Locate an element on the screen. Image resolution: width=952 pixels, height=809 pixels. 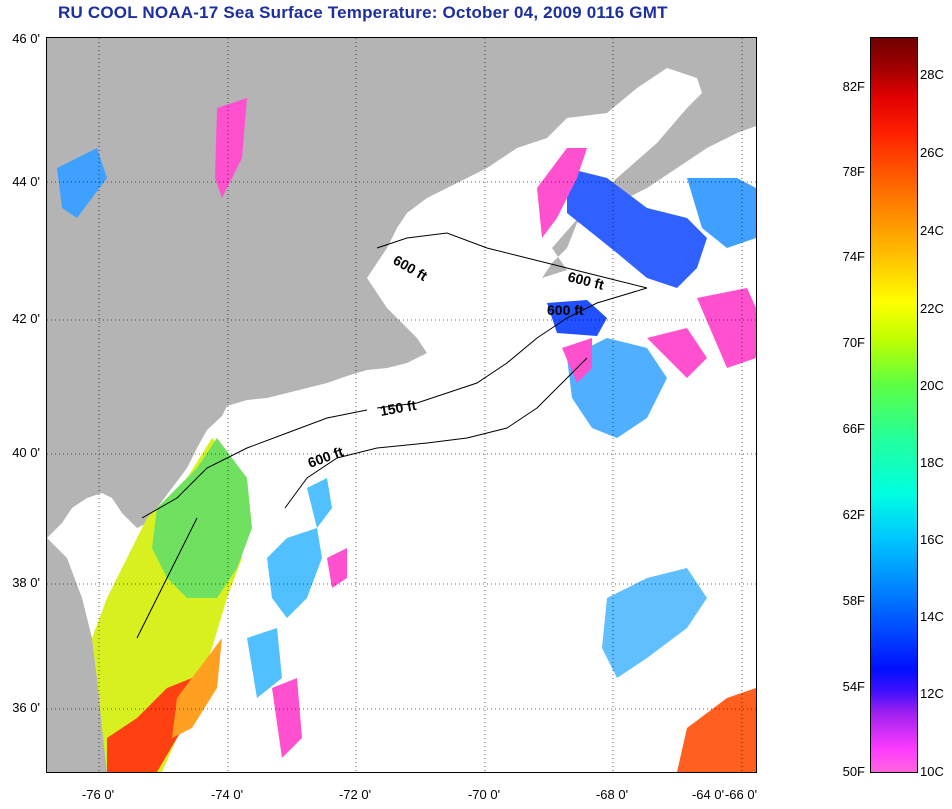
lon-label-76: -76 0' is located at coordinates (98, 794).